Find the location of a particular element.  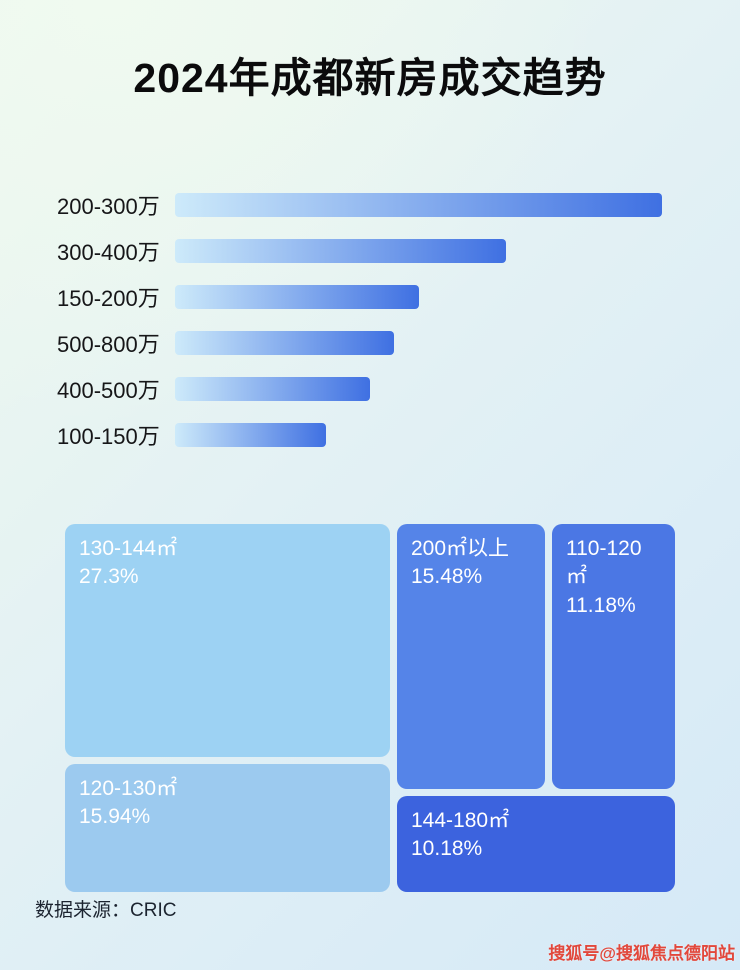

watermark: 搜狐号@搜狐焦点德阳站 is located at coordinates (641, 953).